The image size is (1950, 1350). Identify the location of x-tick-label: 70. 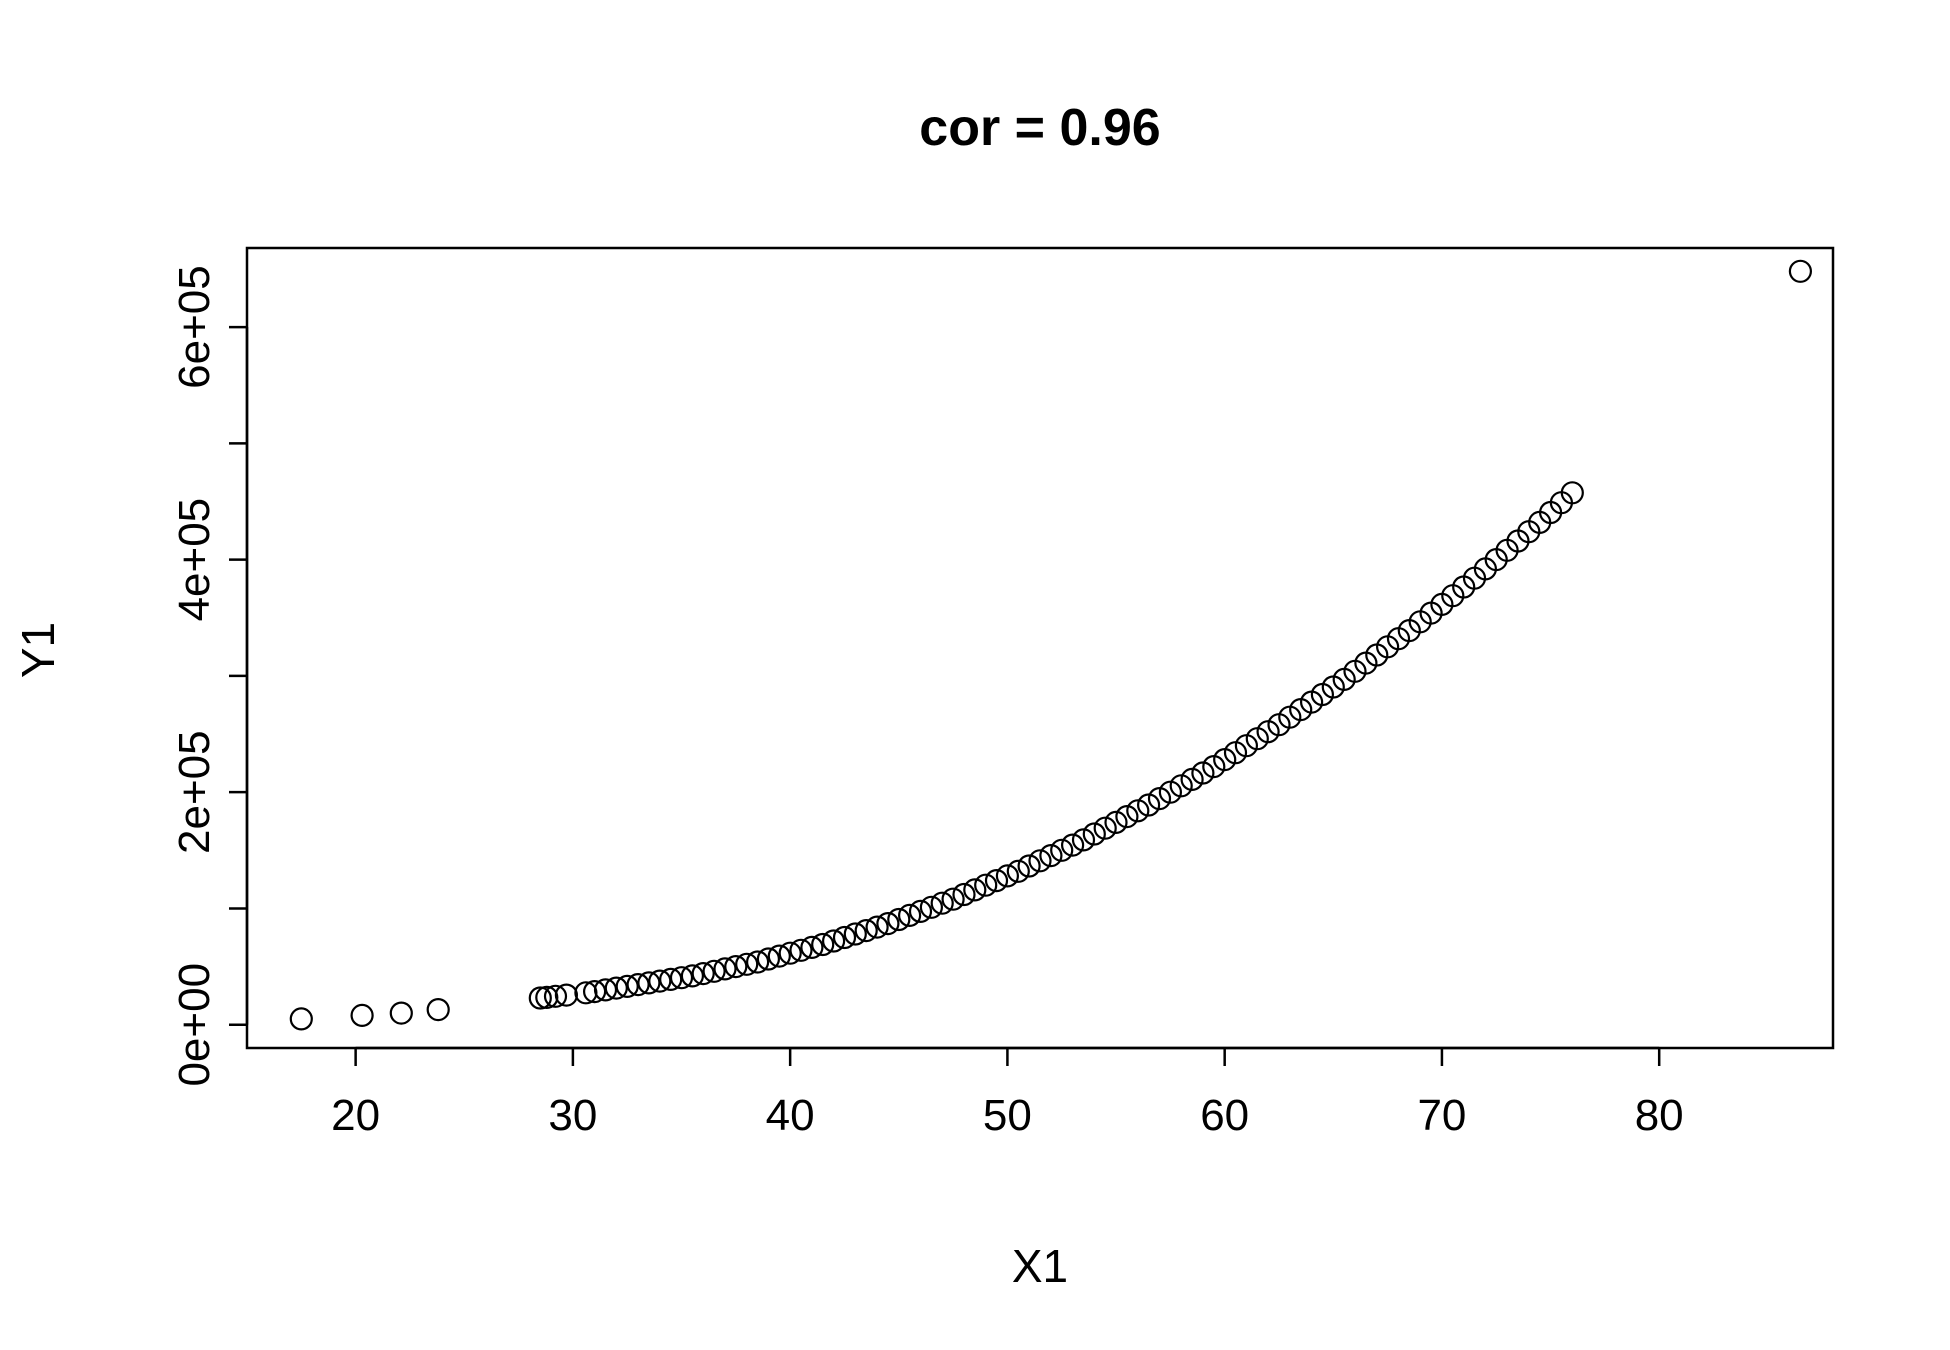
(1441, 1115).